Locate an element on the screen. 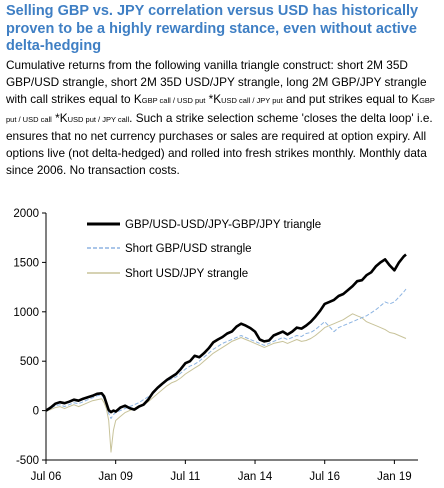  caption-mid-1: *K is located at coordinates (213, 99).